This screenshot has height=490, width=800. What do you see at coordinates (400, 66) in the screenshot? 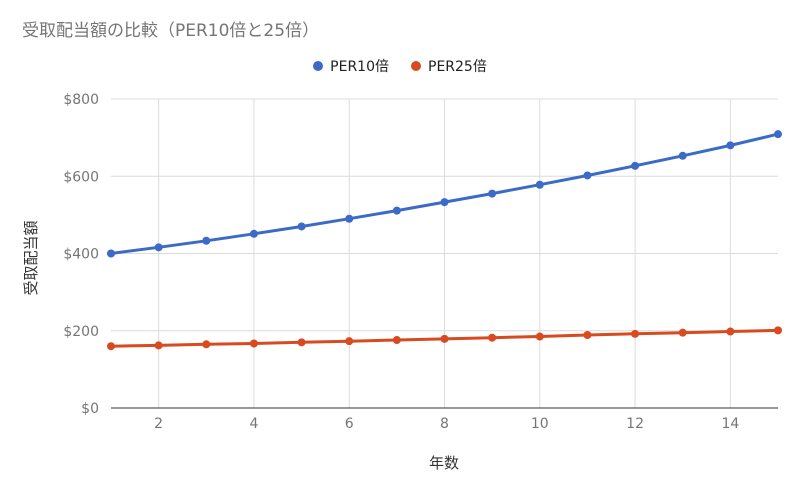
I see `legend: PER10倍 PER25倍` at bounding box center [400, 66].